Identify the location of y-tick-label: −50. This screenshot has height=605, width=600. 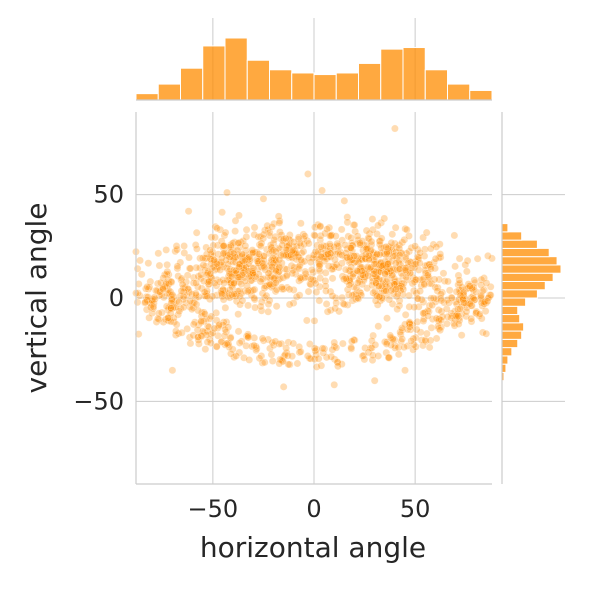
(98, 401).